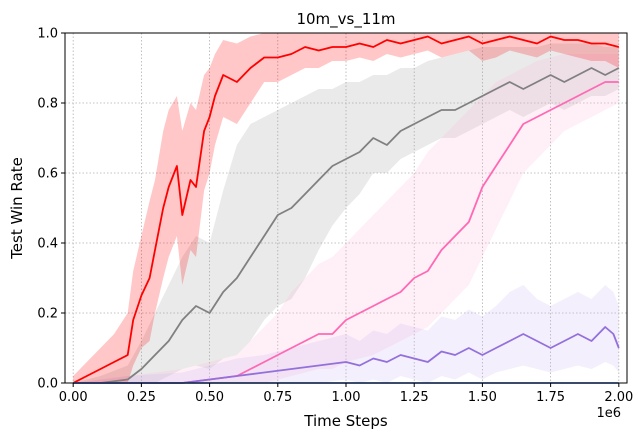  What do you see at coordinates (345, 421) in the screenshot?
I see `x-axis-label: Time Steps` at bounding box center [345, 421].